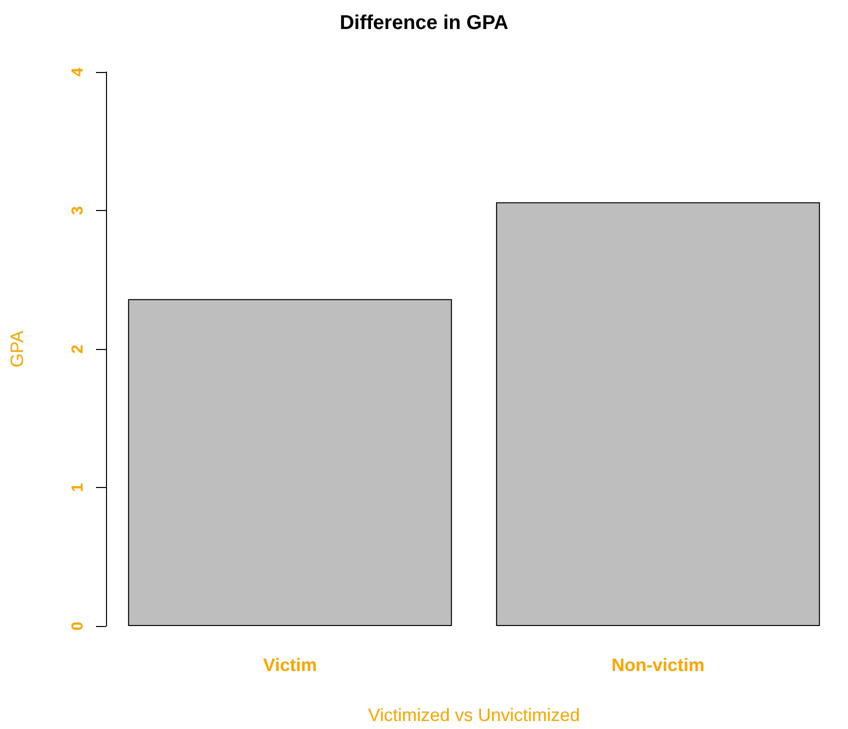 This screenshot has width=848, height=729. What do you see at coordinates (78, 349) in the screenshot?
I see `y-tick-label: 2` at bounding box center [78, 349].